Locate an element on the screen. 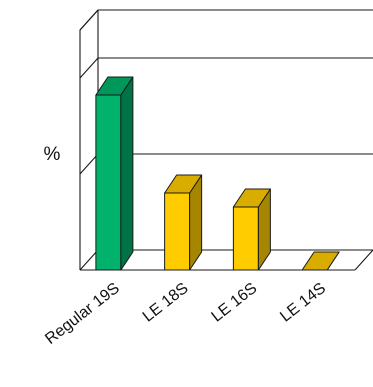  x-tick-label: LE 18S is located at coordinates (166, 303).